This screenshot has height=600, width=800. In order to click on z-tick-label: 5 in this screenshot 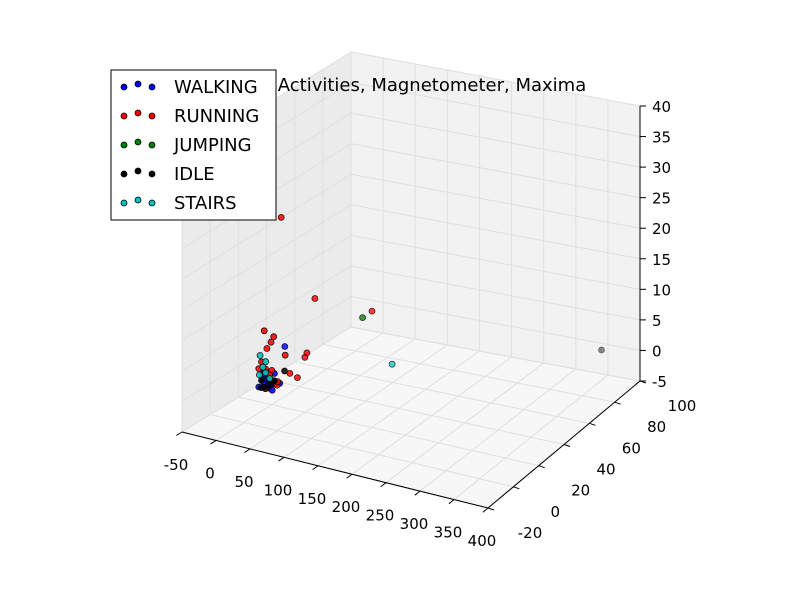, I will do `click(657, 321)`.